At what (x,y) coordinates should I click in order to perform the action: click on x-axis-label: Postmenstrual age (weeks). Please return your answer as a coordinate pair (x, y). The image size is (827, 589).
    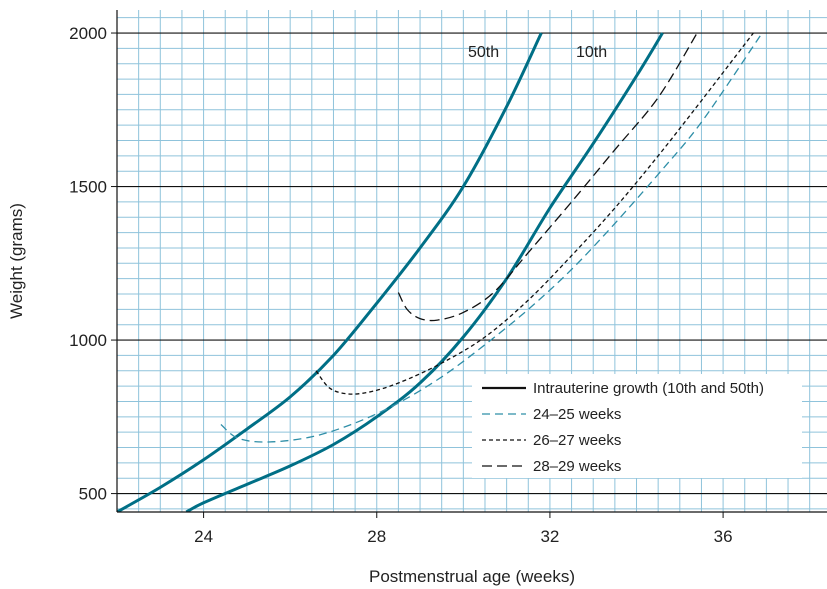
    Looking at the image, I should click on (472, 576).